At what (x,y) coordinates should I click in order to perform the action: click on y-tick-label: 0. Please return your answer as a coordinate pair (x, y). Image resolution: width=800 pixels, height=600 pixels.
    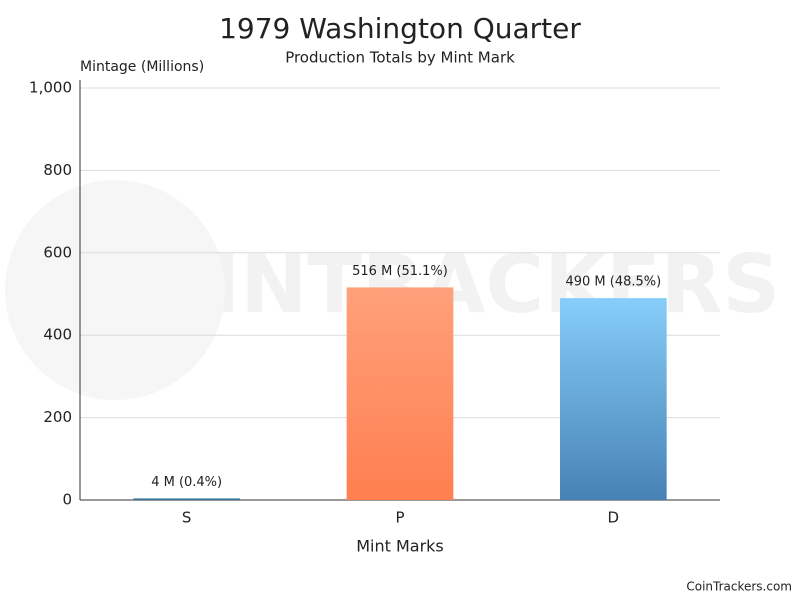
    Looking at the image, I should click on (67, 500).